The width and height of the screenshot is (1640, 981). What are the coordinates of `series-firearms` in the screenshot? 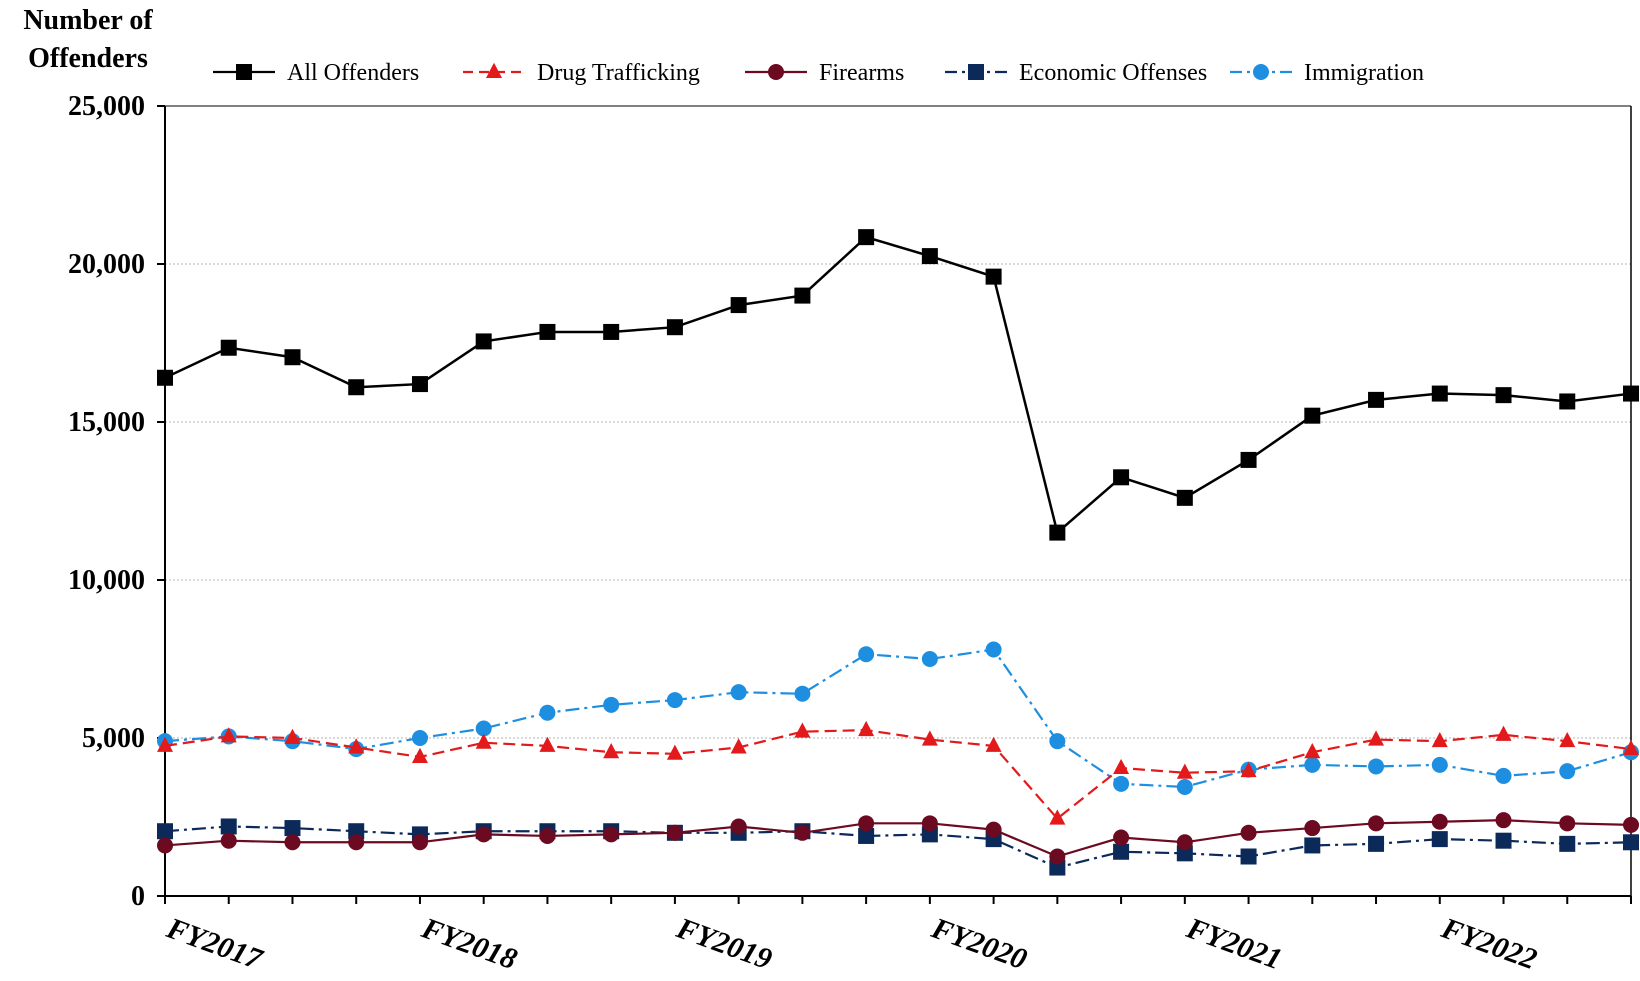 It's located at (898, 838).